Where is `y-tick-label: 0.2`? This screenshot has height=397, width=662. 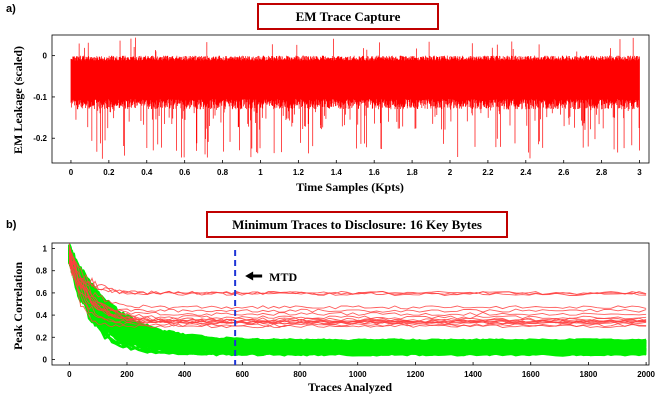
y-tick-label: 0.2 is located at coordinates (42, 337).